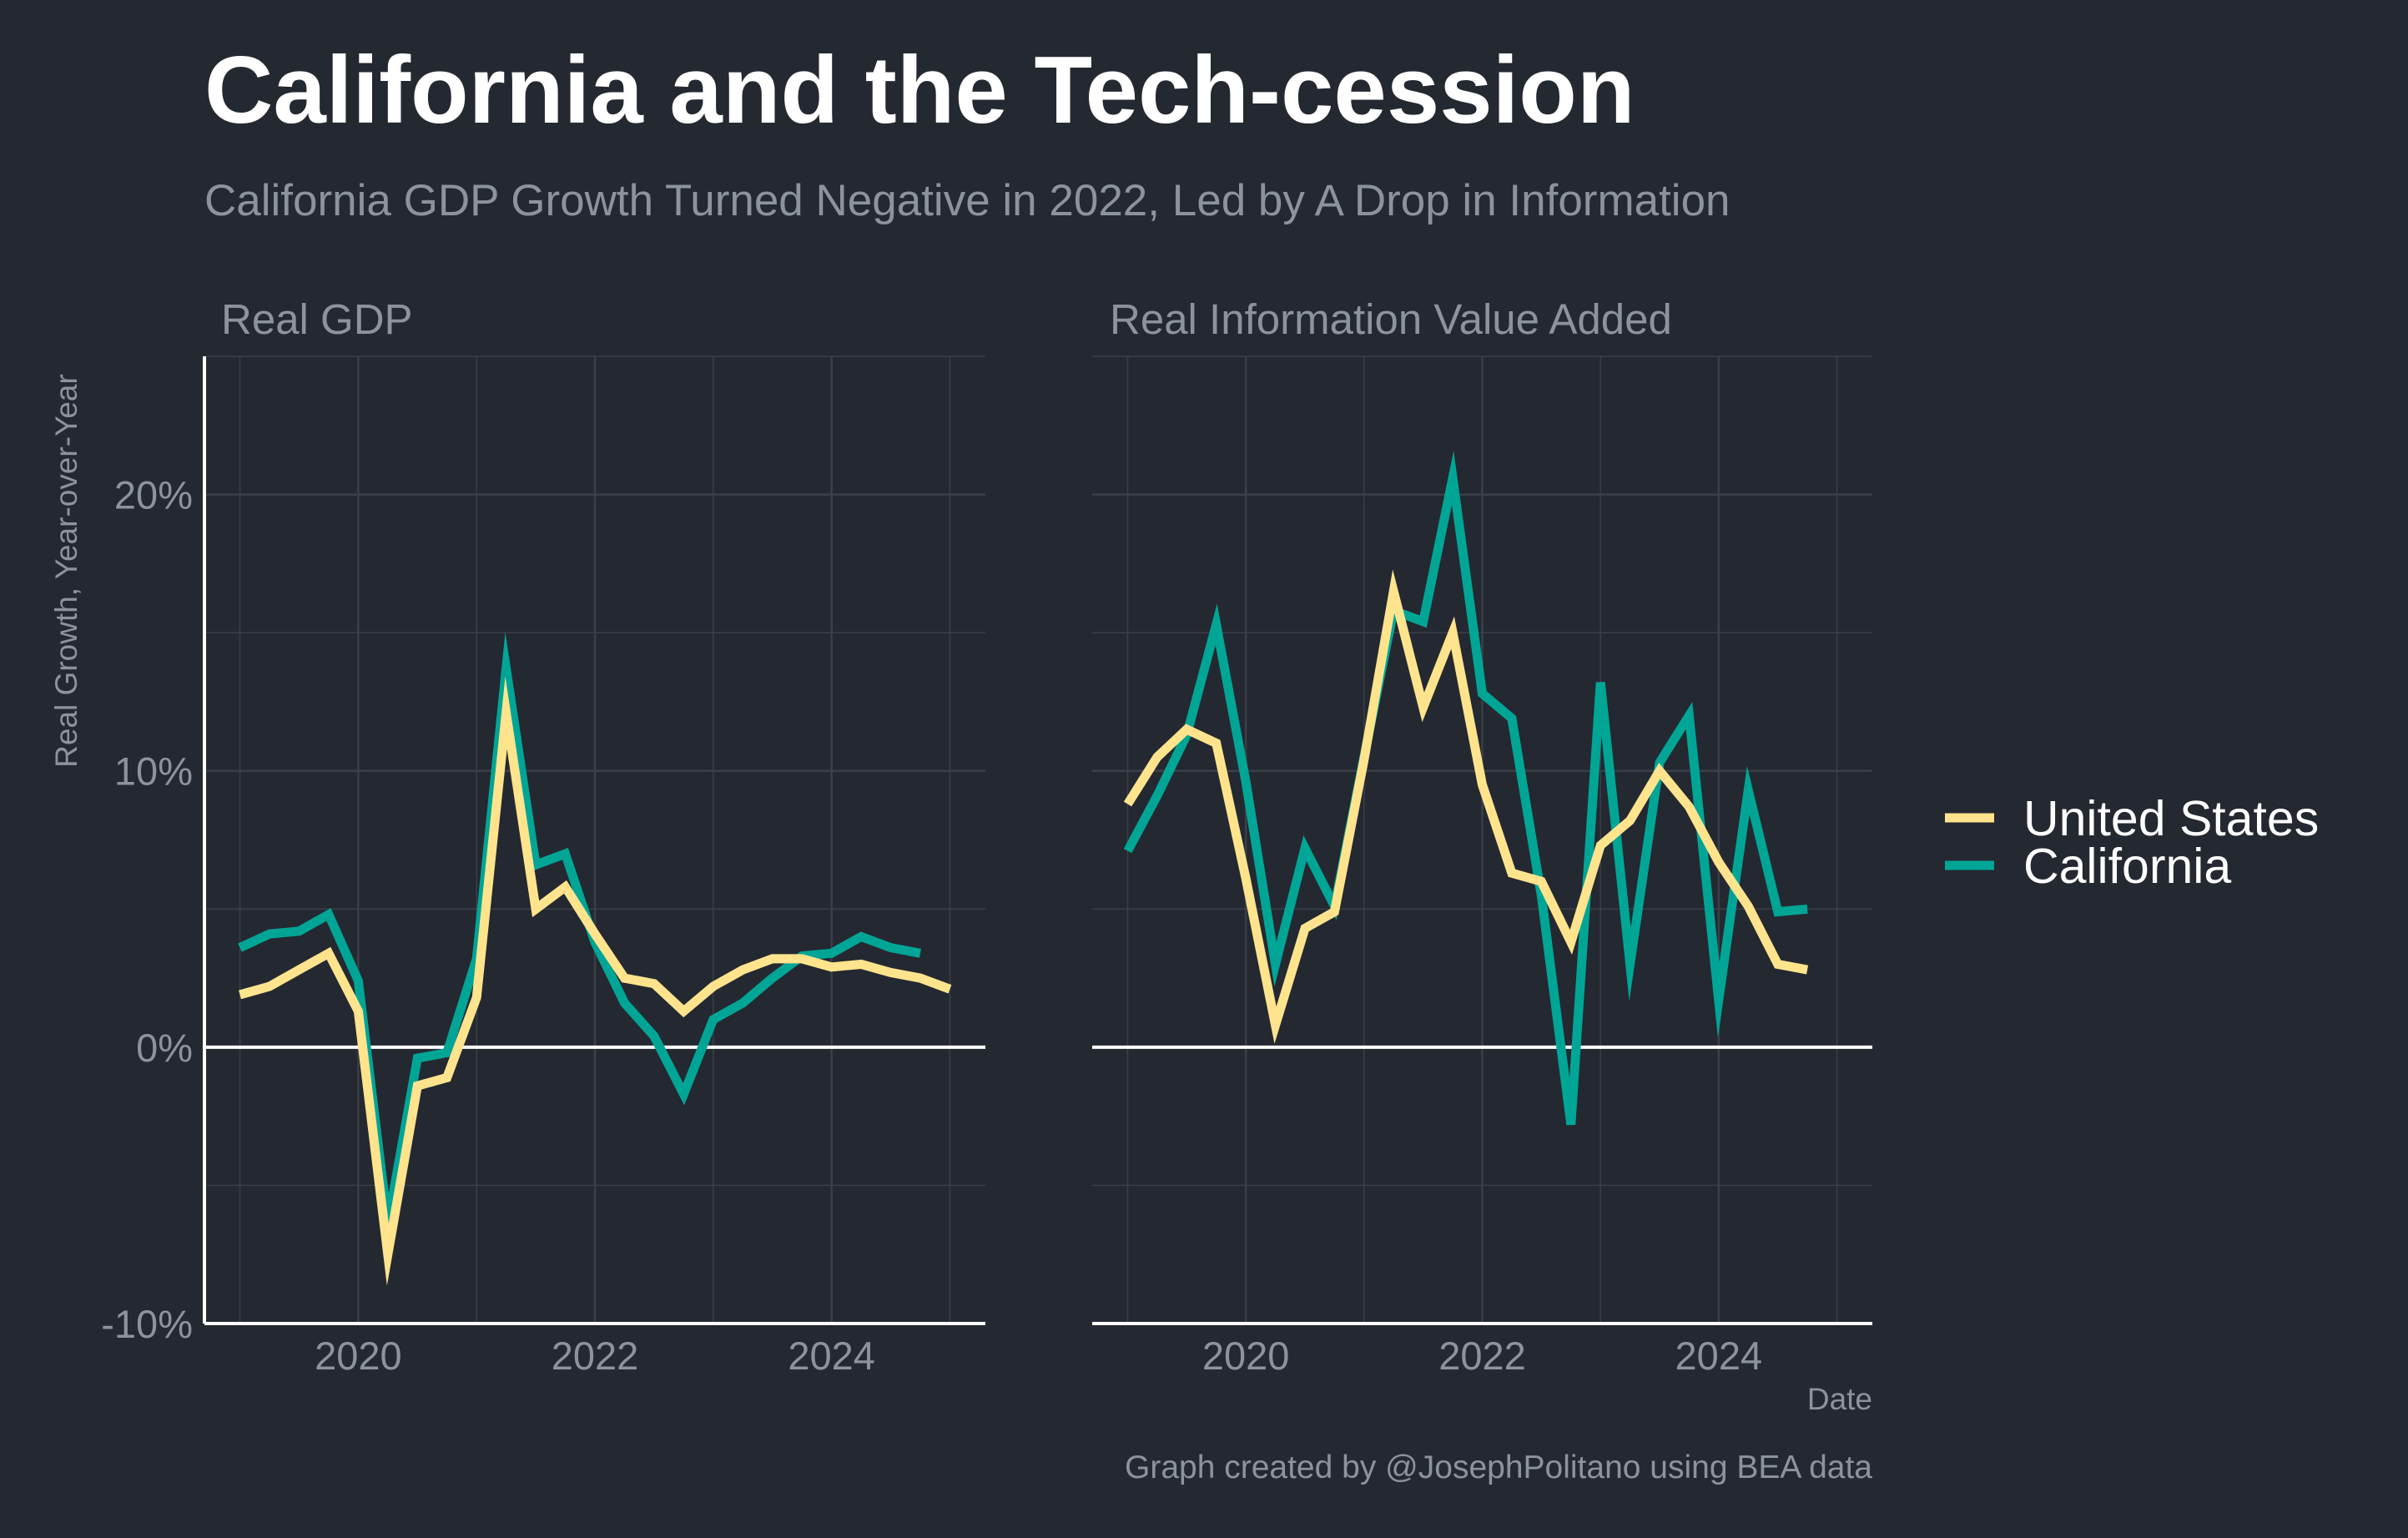 This screenshot has width=2408, height=1538. I want to click on legend: United States California, so click(2132, 842).